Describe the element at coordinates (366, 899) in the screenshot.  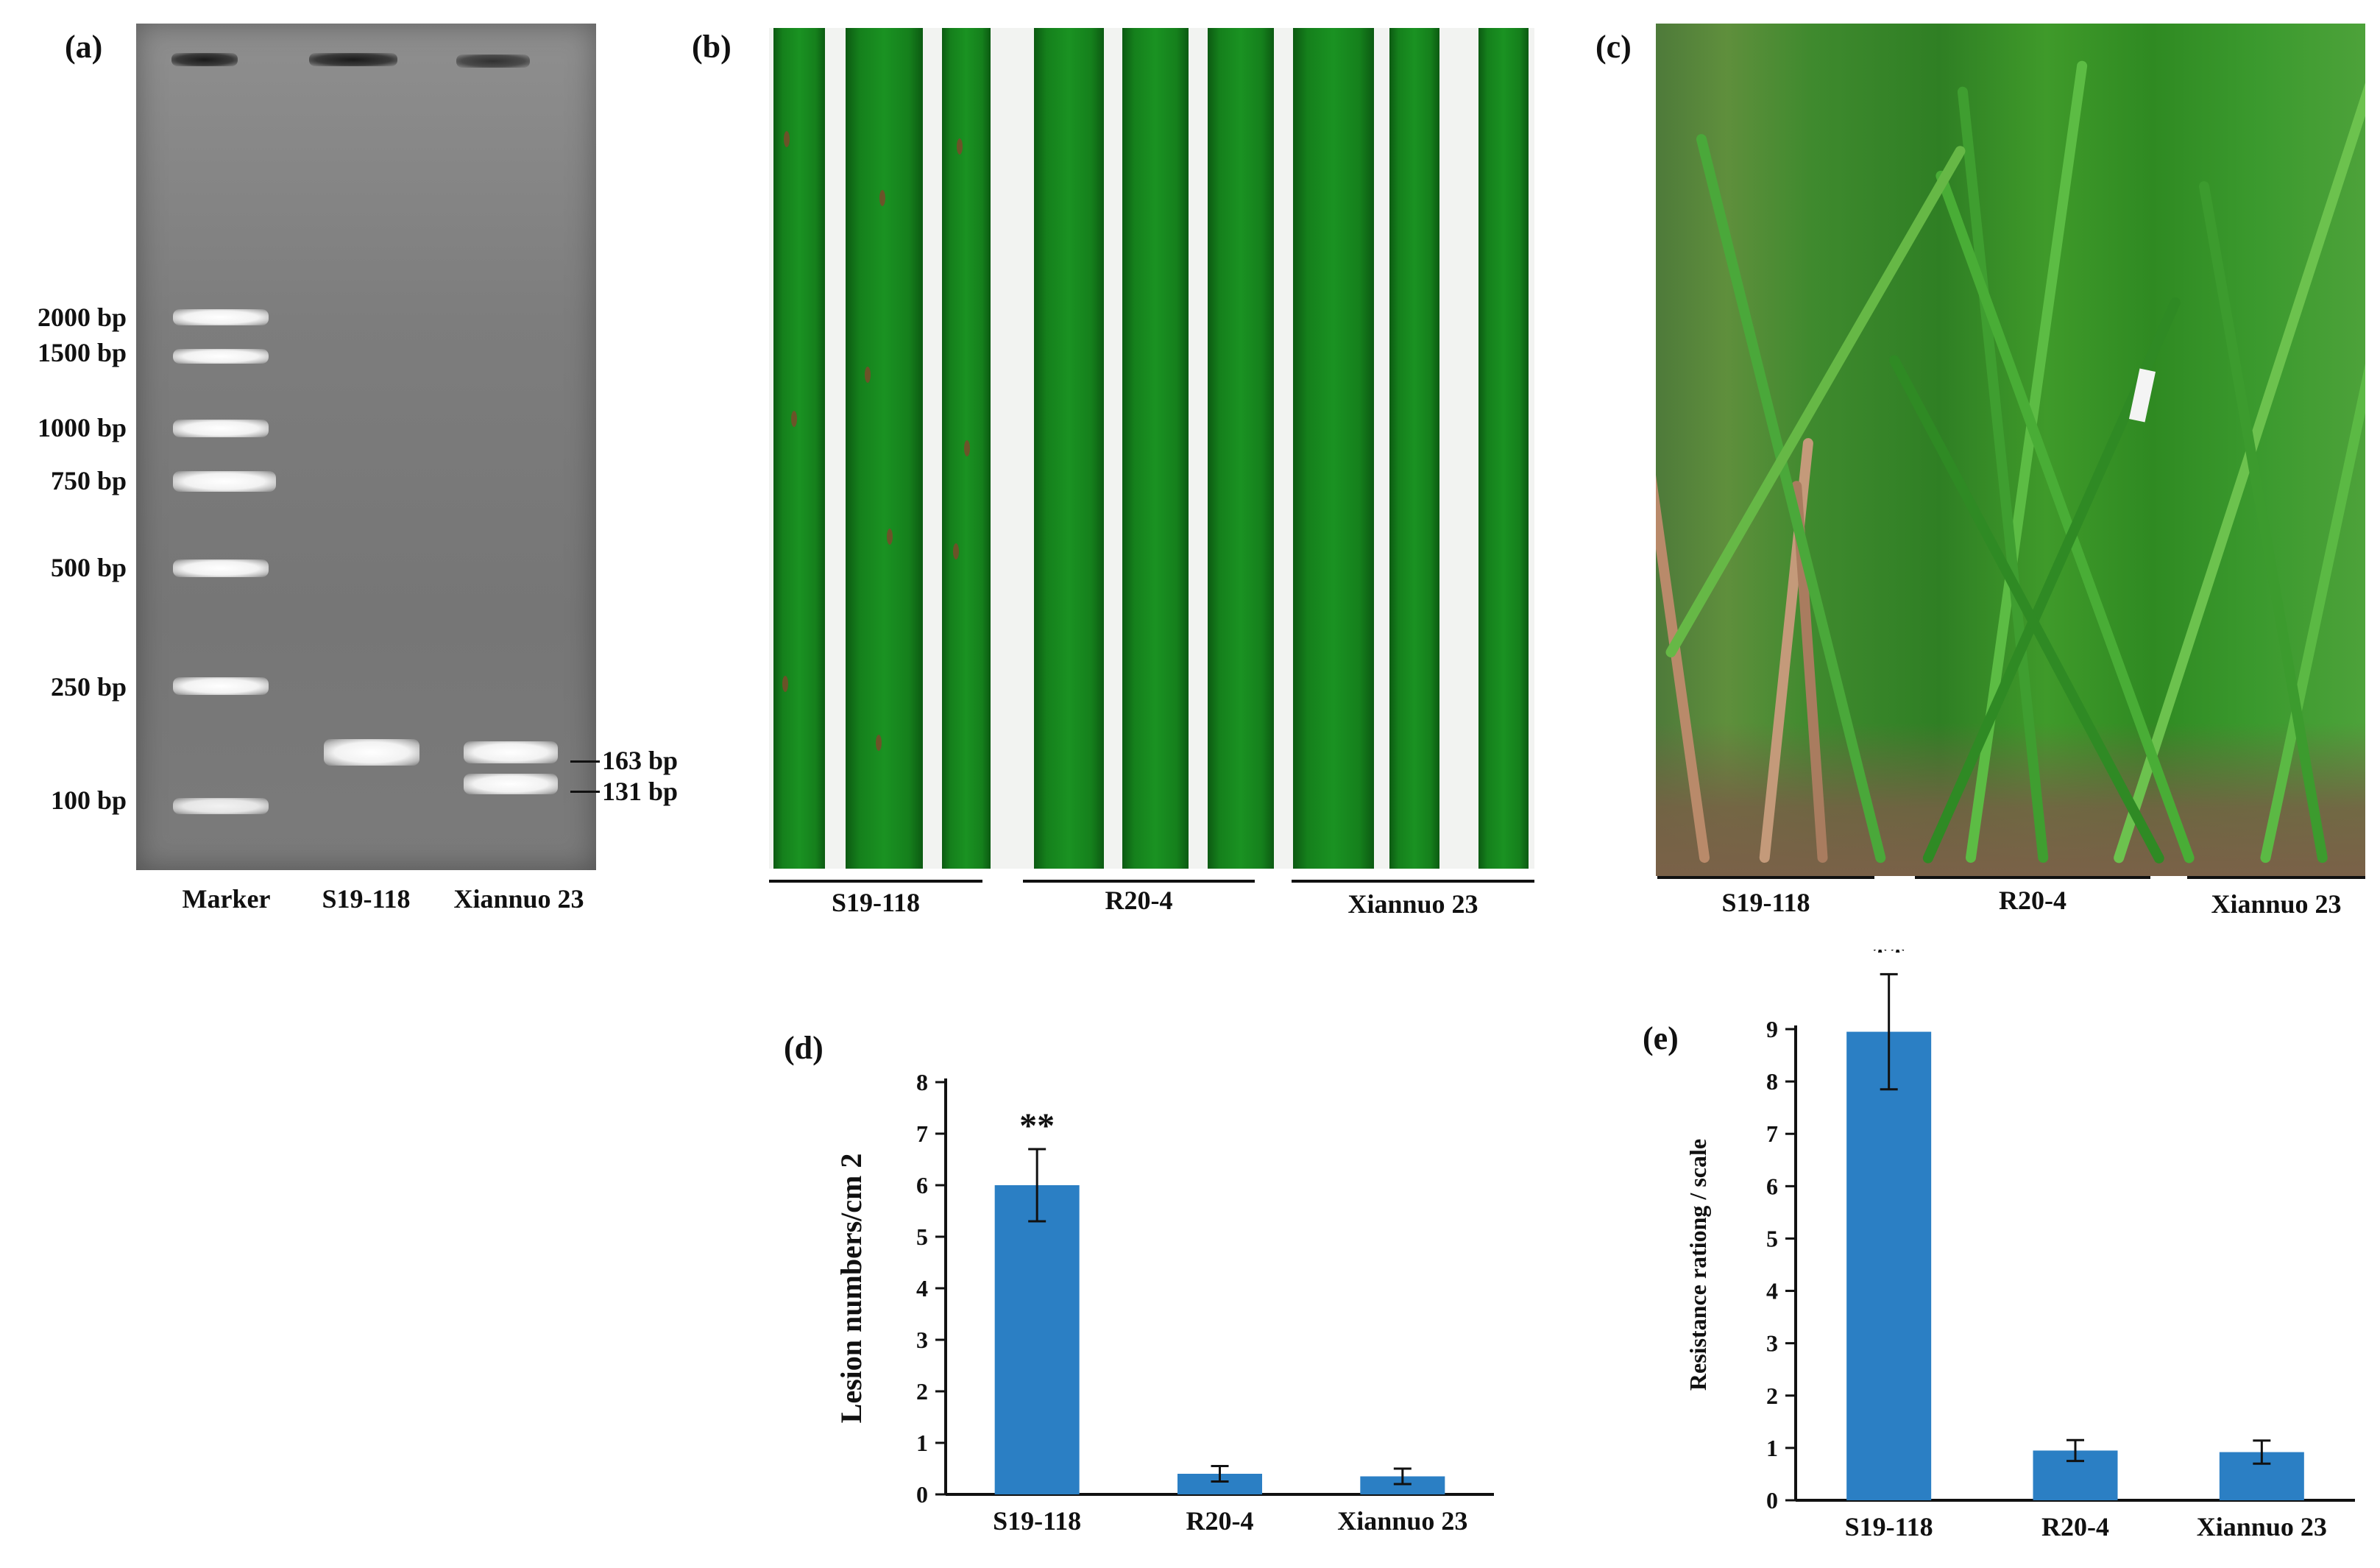
I see `lane-label-s19: S19-118` at that location.